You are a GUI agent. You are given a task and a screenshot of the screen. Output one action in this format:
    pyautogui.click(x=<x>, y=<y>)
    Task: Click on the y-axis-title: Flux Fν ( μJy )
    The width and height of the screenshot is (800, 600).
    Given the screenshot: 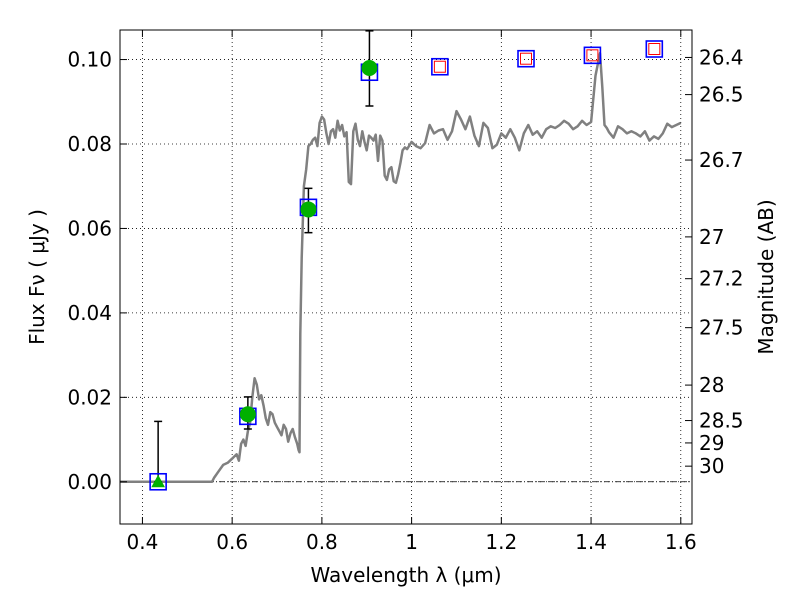 What is the action you would take?
    pyautogui.click(x=37, y=277)
    